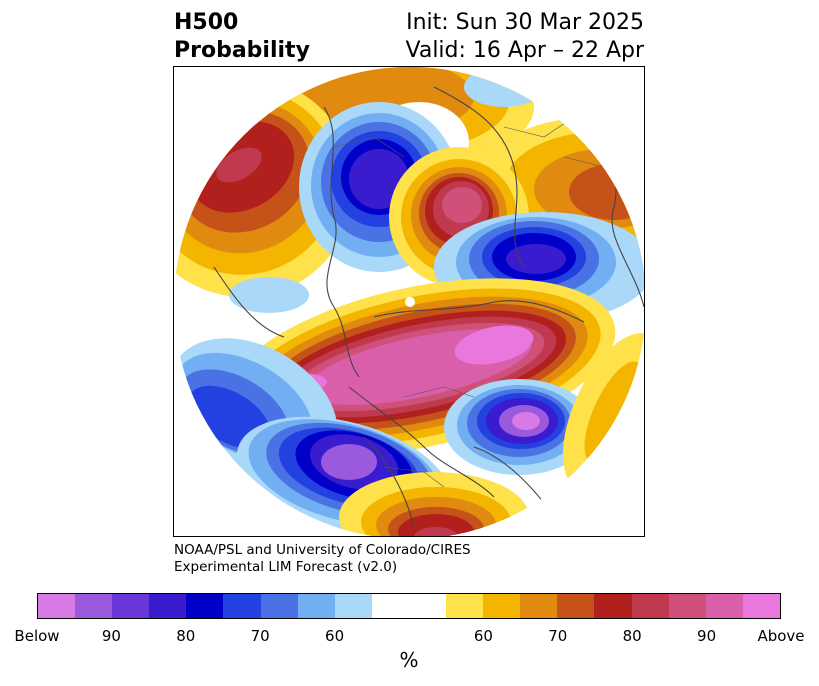 This screenshot has width=819, height=686. Describe the element at coordinates (519, 427) in the screenshot. I see `anomaly-below-east` at that location.